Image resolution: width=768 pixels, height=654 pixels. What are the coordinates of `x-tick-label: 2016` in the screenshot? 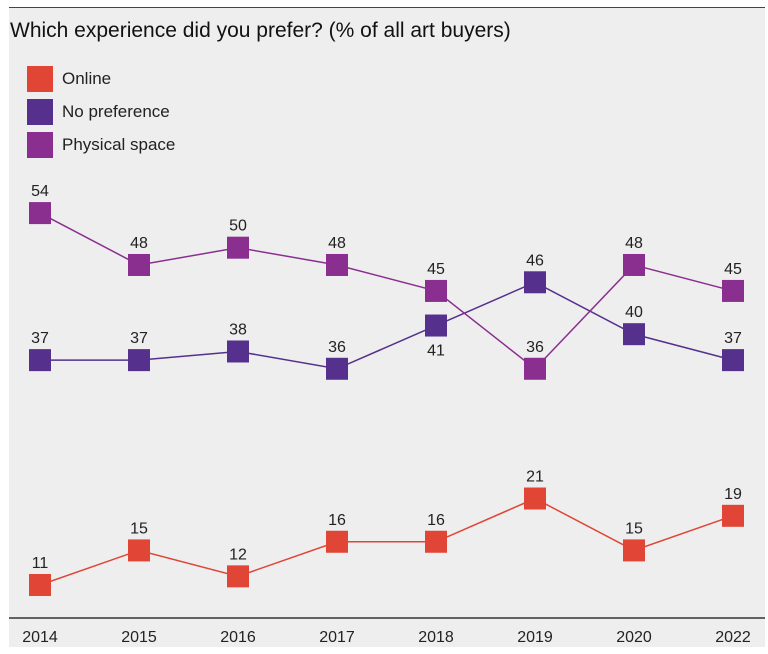 It's located at (238, 637).